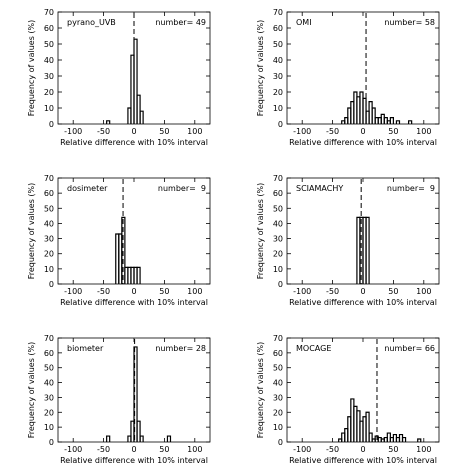 This screenshot has width=474, height=474. I want to click on panel-label: pyrano_UVB, so click(91, 22).